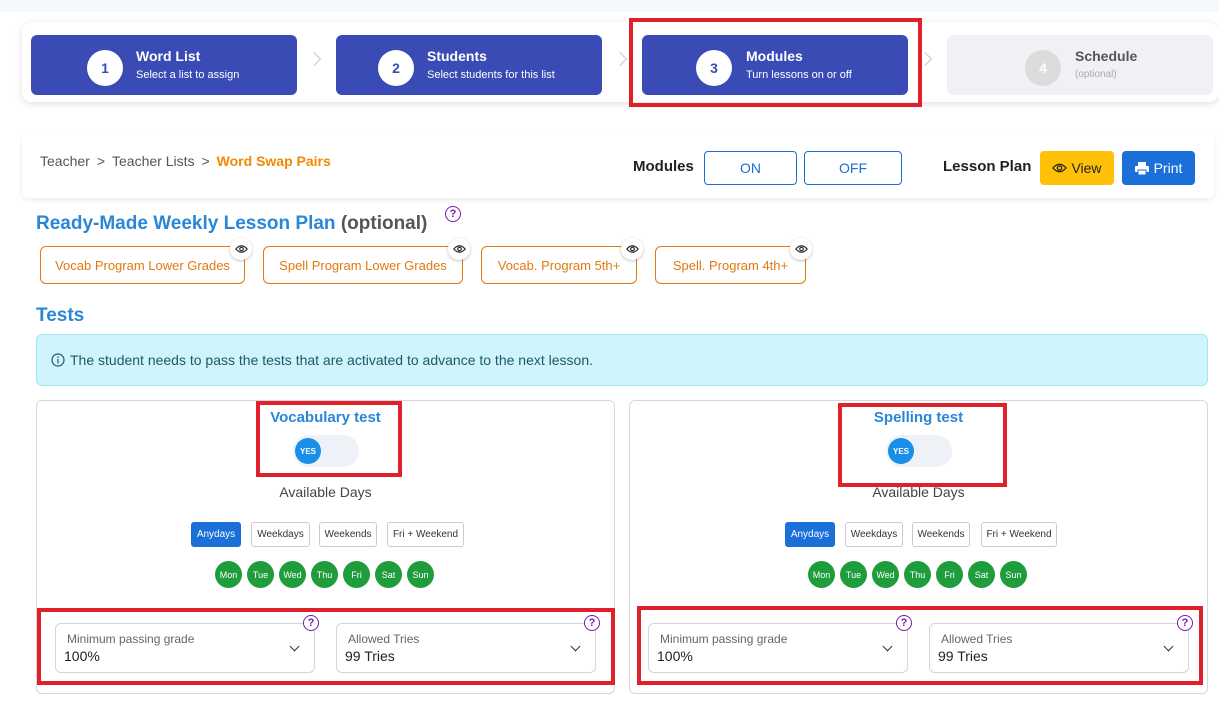 Image resolution: width=1219 pixels, height=707 pixels. I want to click on info-icon, so click(58, 360).